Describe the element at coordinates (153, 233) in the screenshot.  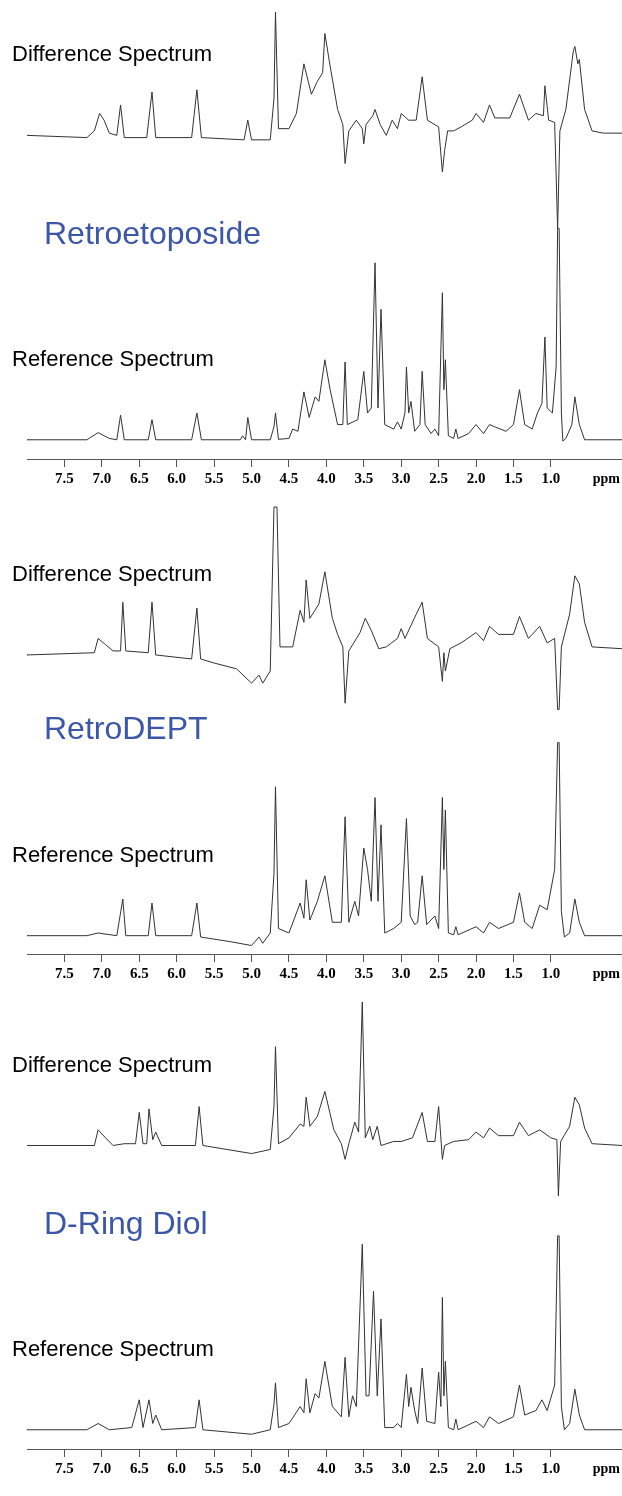
I see `text: Retroetoposide` at that location.